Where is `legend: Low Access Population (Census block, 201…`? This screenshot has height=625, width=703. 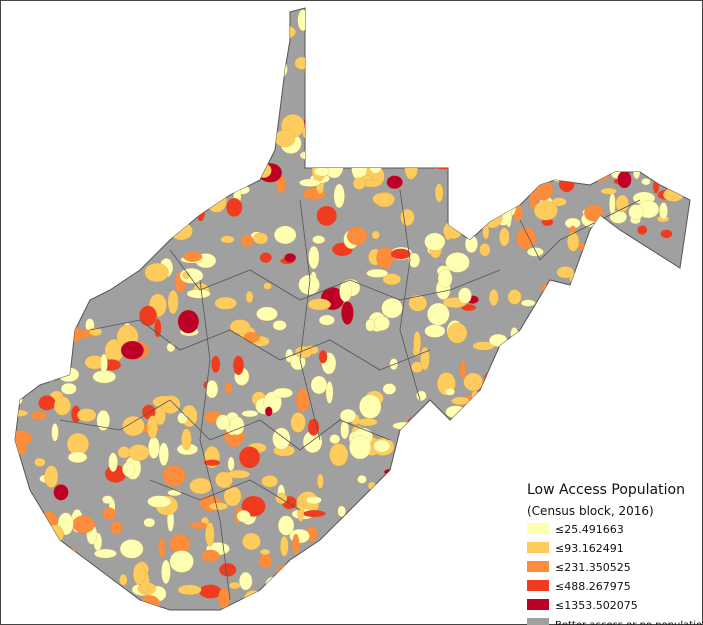 legend: Low Access Population (Census block, 201… is located at coordinates (615, 553).